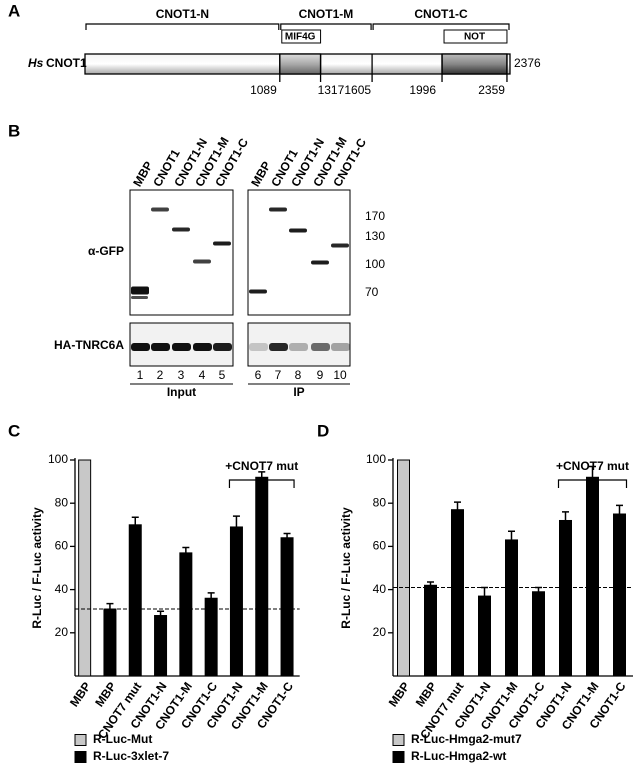 The image size is (633, 772). Describe the element at coordinates (106, 251) in the screenshot. I see `antibody-label: α-GFP` at that location.